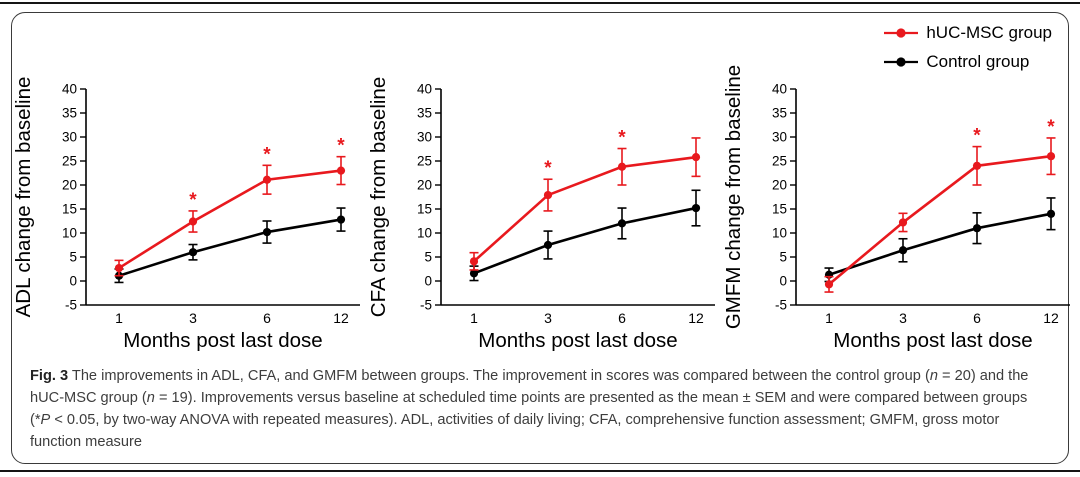 This screenshot has height=477, width=1080. Describe the element at coordinates (24, 197) in the screenshot. I see `y-axis-label: ADL change from baseline` at that location.